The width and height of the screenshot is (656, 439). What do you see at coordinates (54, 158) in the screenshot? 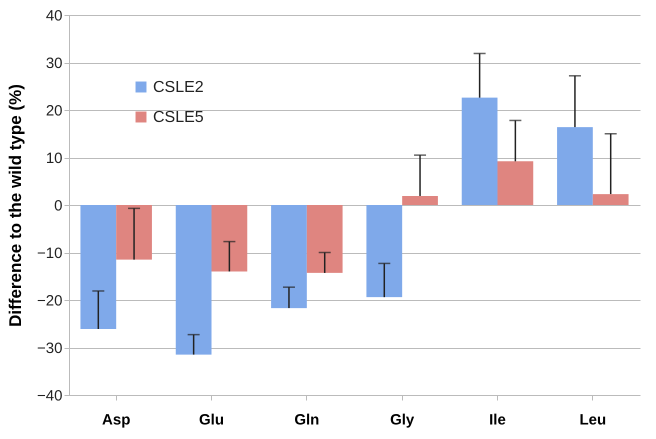
I see `y-tick-label: 10` at bounding box center [54, 158].